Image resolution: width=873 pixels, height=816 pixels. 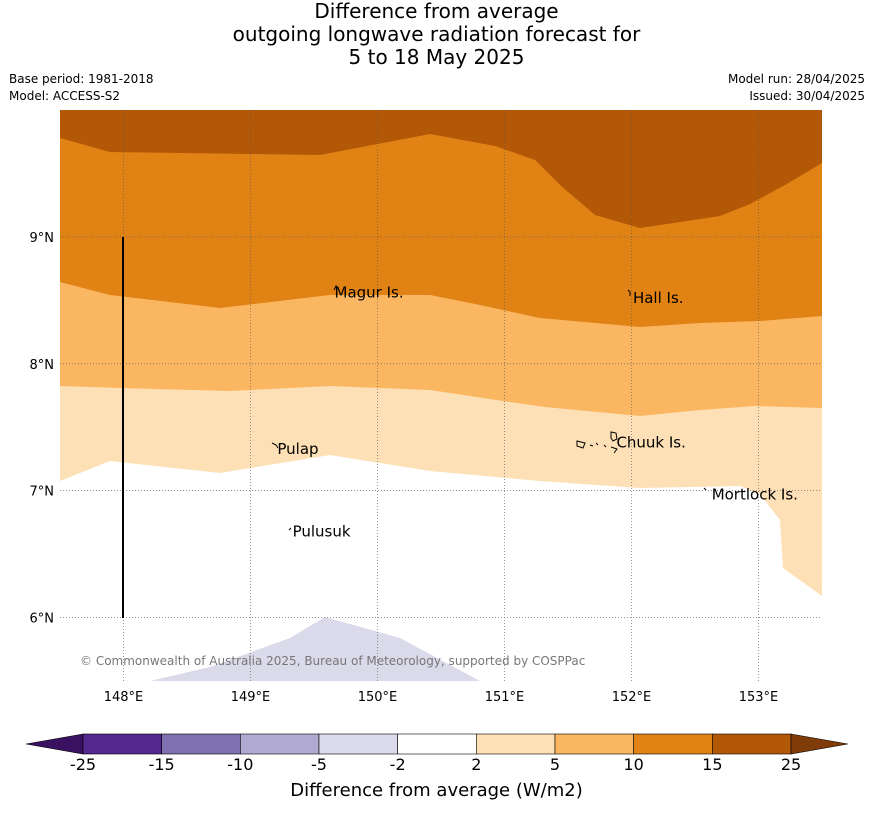 I want to click on colorbar-tick-label: -10, so click(x=240, y=764).